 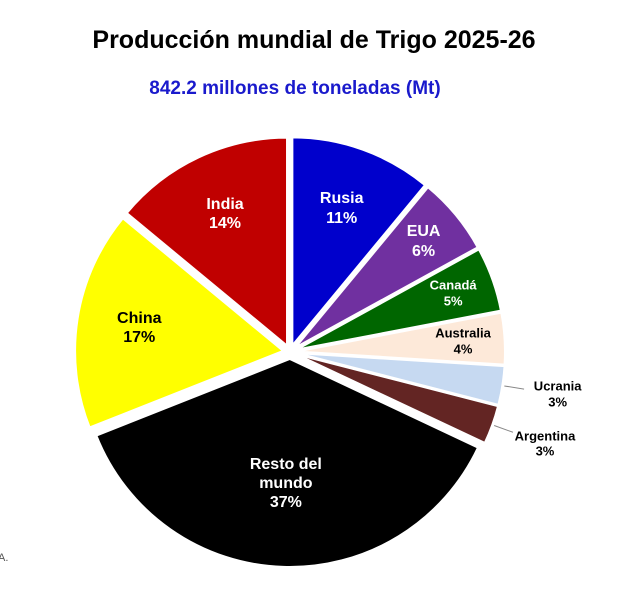 What do you see at coordinates (453, 285) in the screenshot?
I see `slice-name: Canadá` at bounding box center [453, 285].